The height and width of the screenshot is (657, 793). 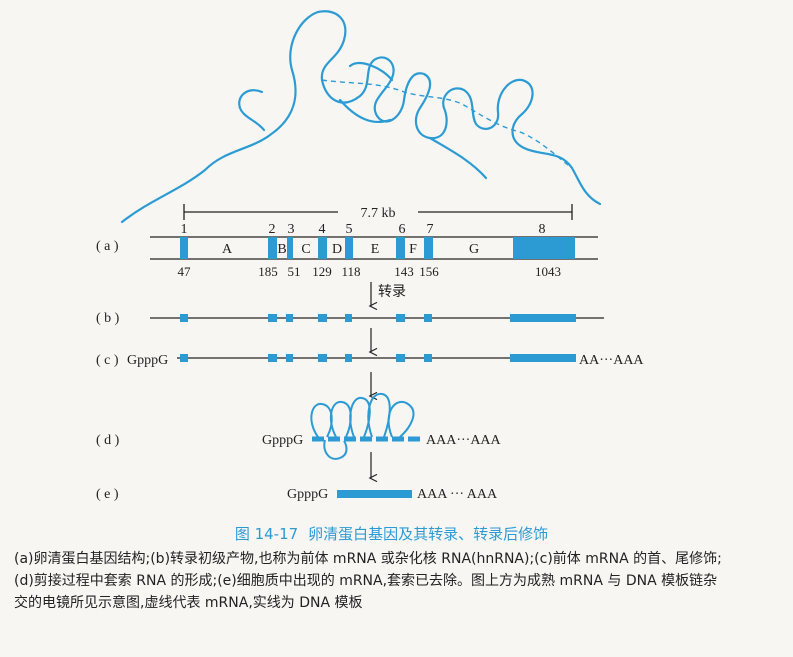 I want to click on intron-letter: E, so click(x=375, y=249).